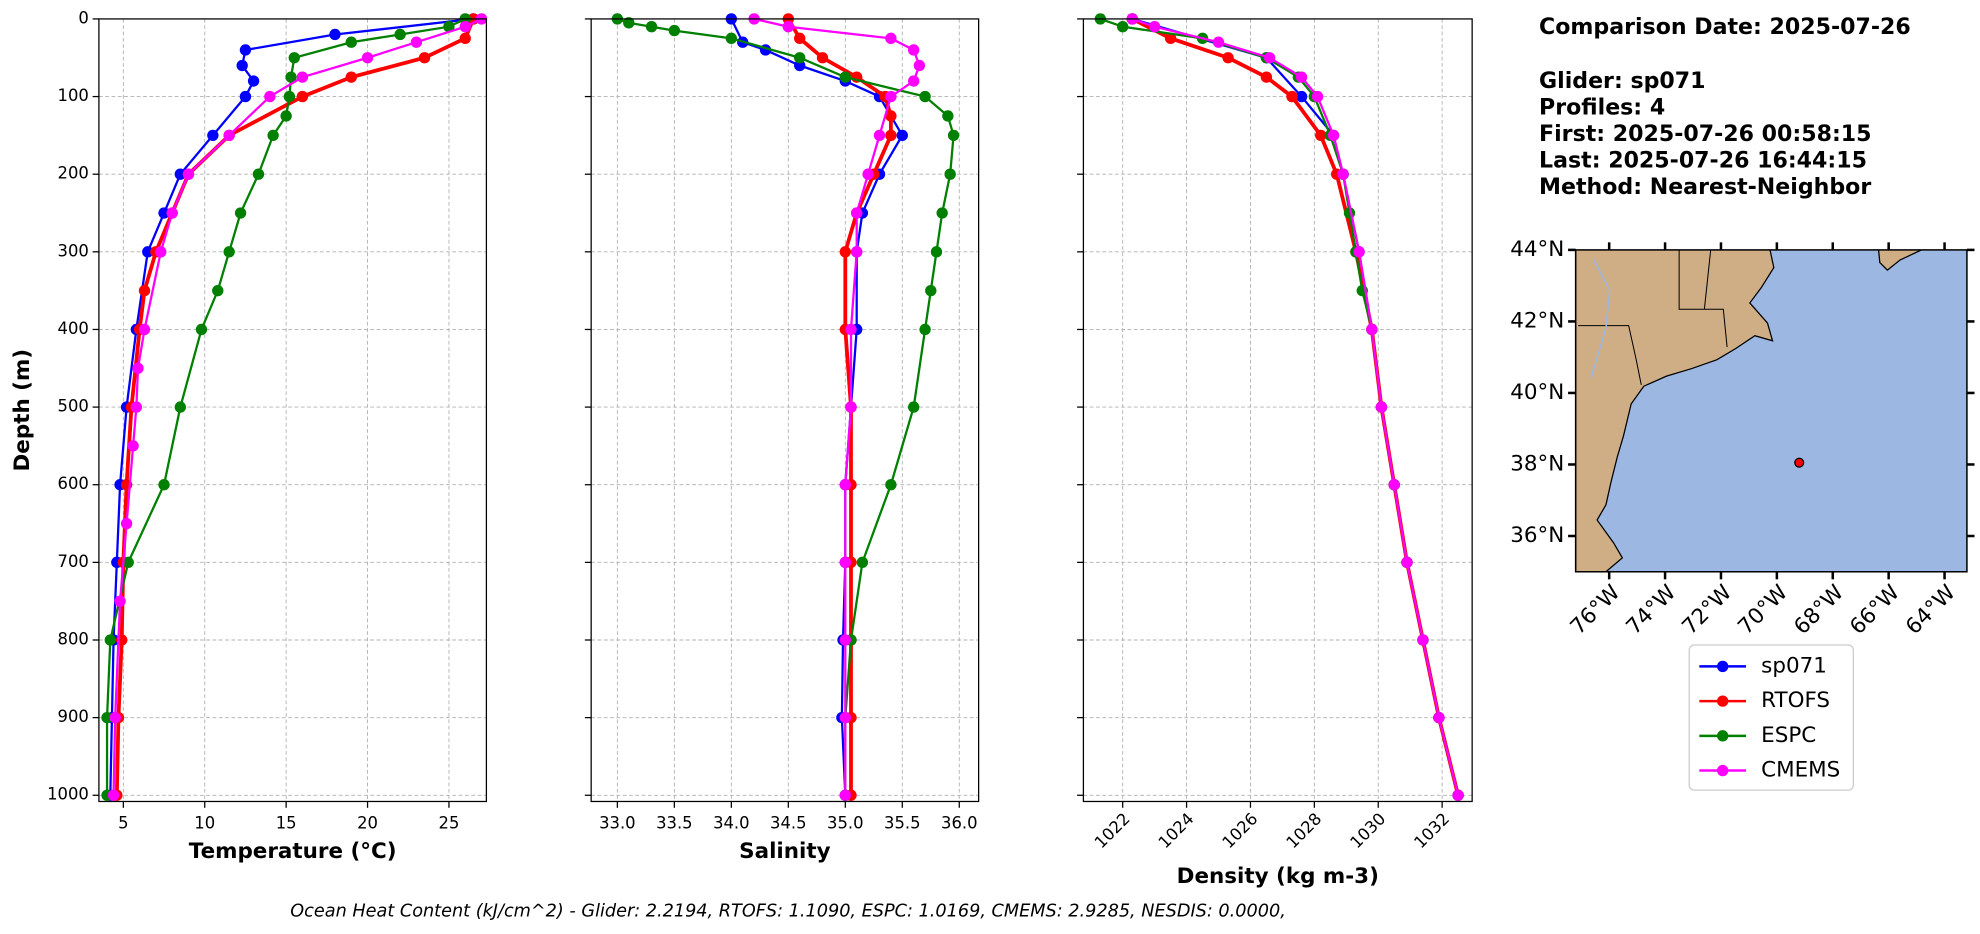 Image resolution: width=1980 pixels, height=934 pixels. Describe the element at coordinates (1600, 318) in the screenshot. I see `rivers` at that location.